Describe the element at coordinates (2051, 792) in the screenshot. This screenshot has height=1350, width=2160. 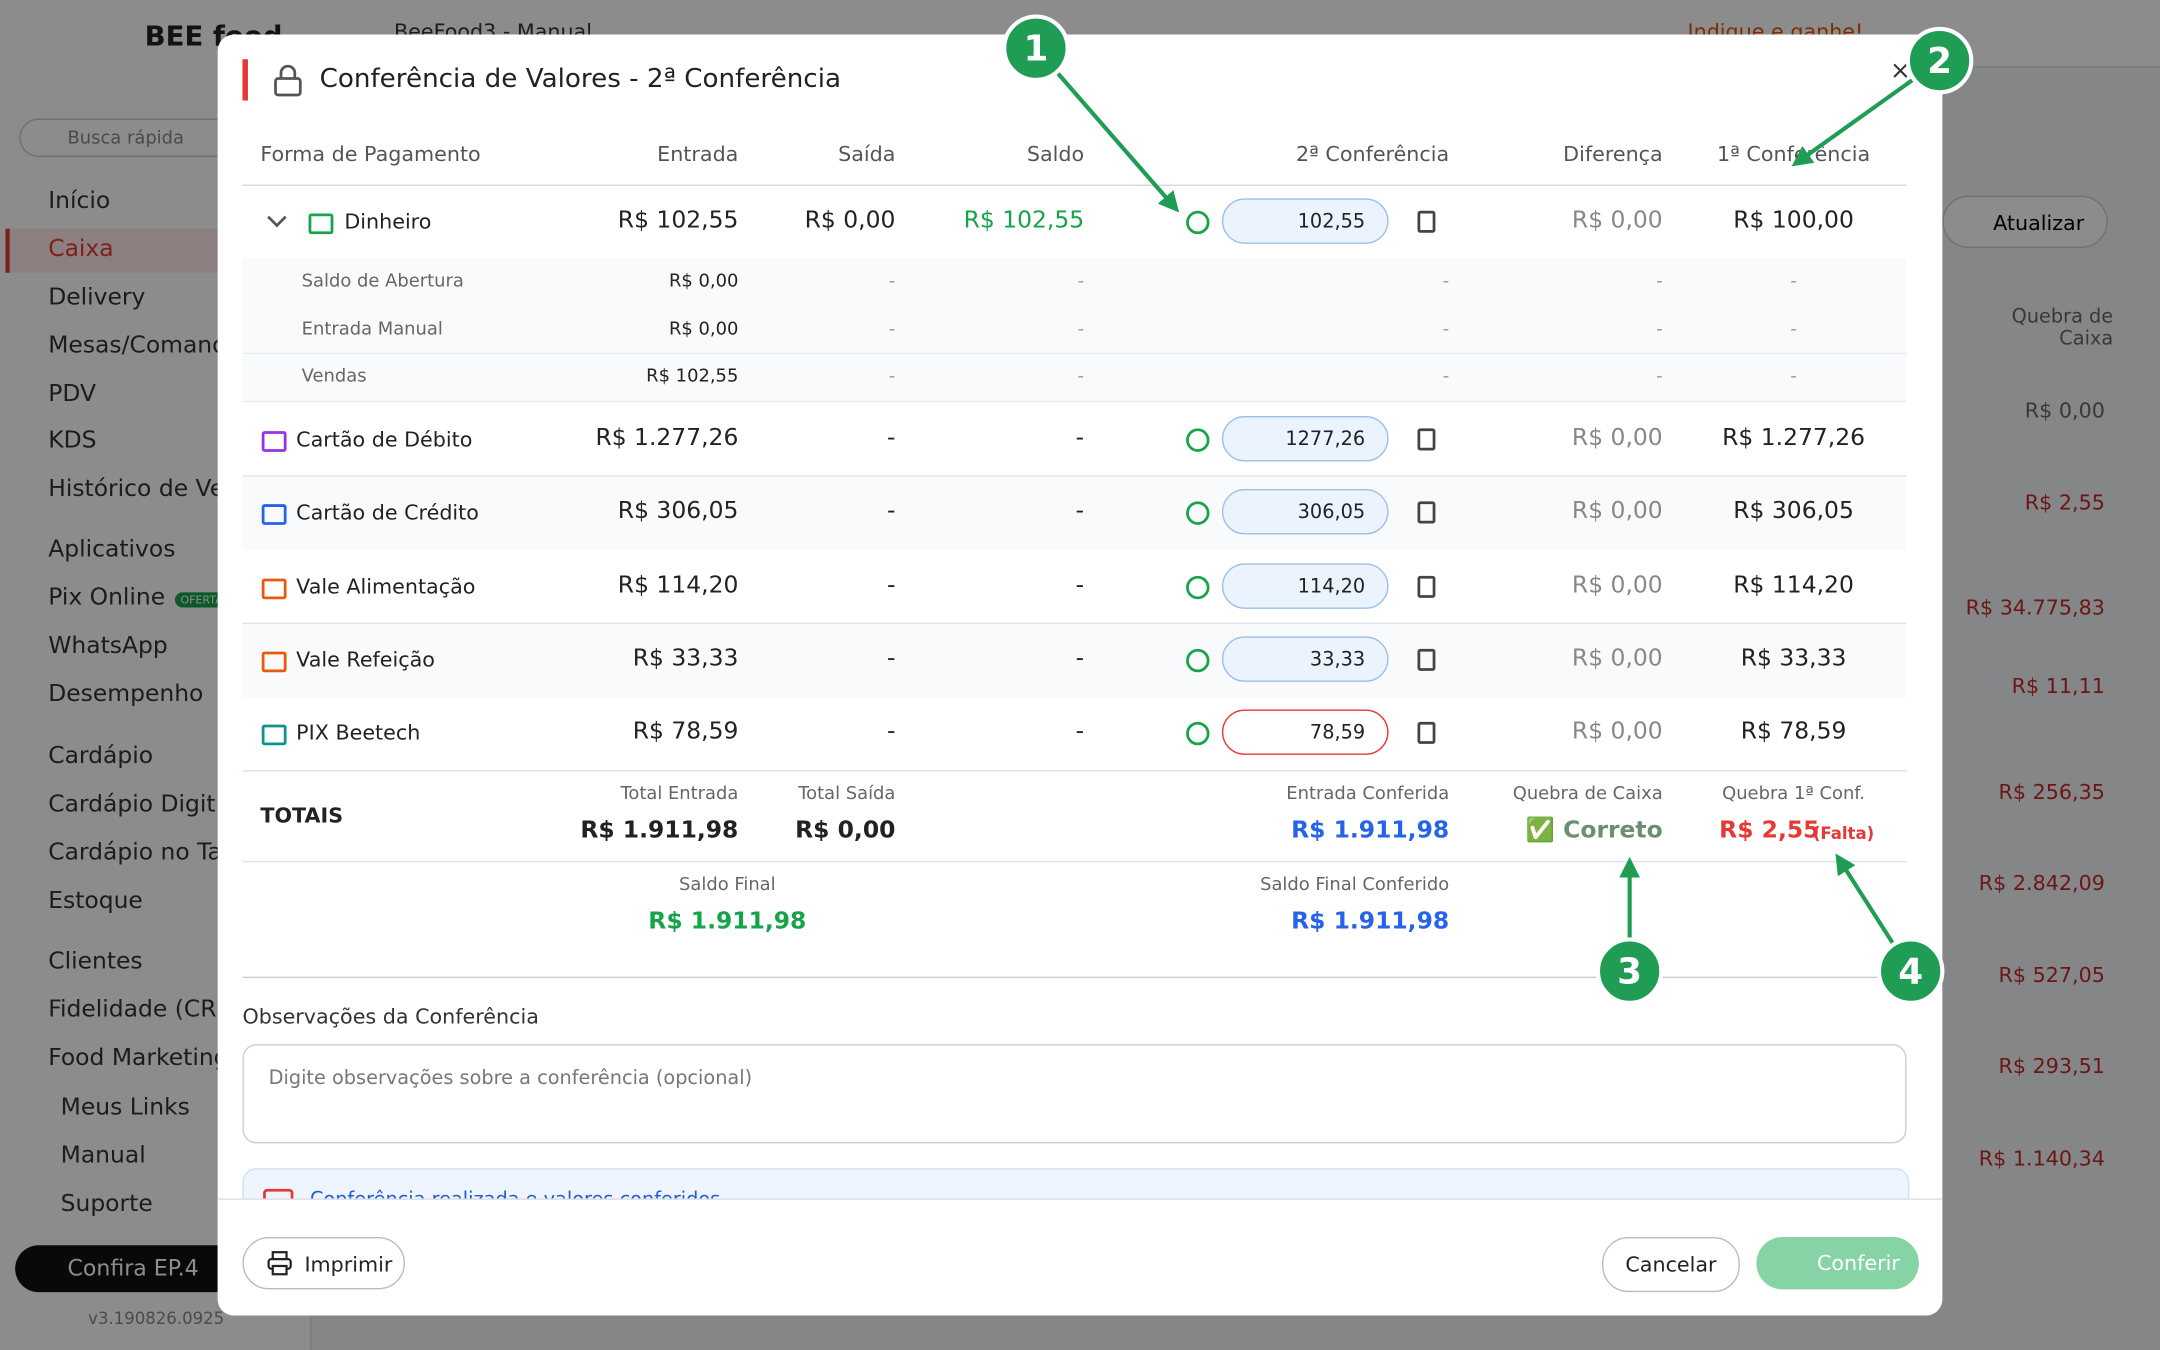
I see `bg-value: R$ 256,35` at that location.